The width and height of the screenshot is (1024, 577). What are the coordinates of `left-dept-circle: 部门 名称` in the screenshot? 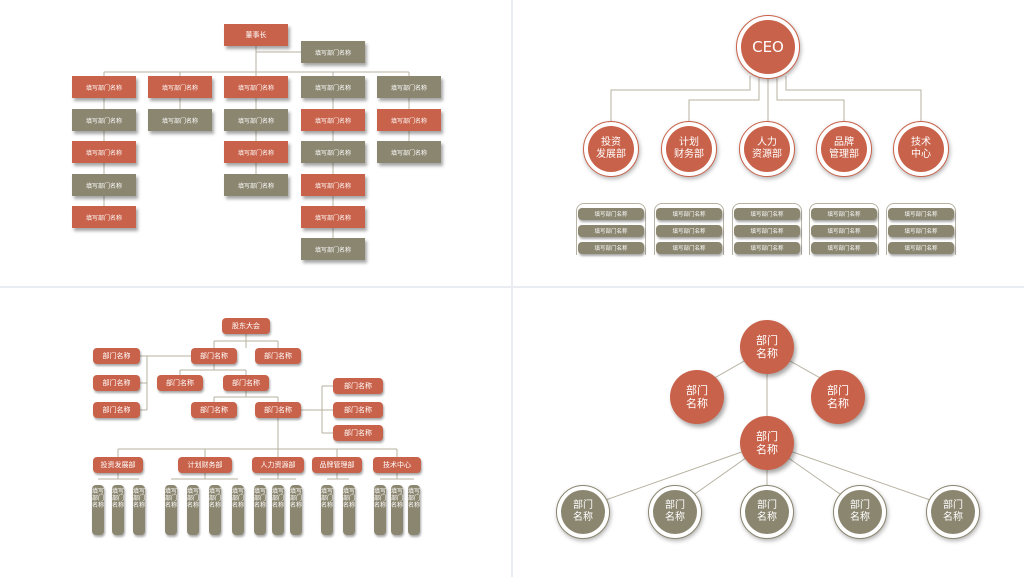 It's located at (697, 397).